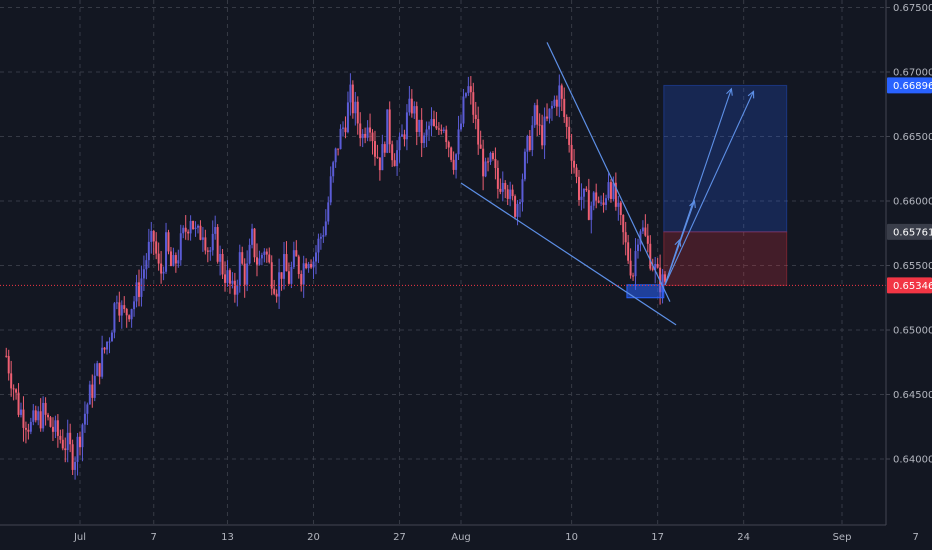 The image size is (932, 550). Describe the element at coordinates (751, 94) in the screenshot. I see `forecast-arrowhead` at that location.